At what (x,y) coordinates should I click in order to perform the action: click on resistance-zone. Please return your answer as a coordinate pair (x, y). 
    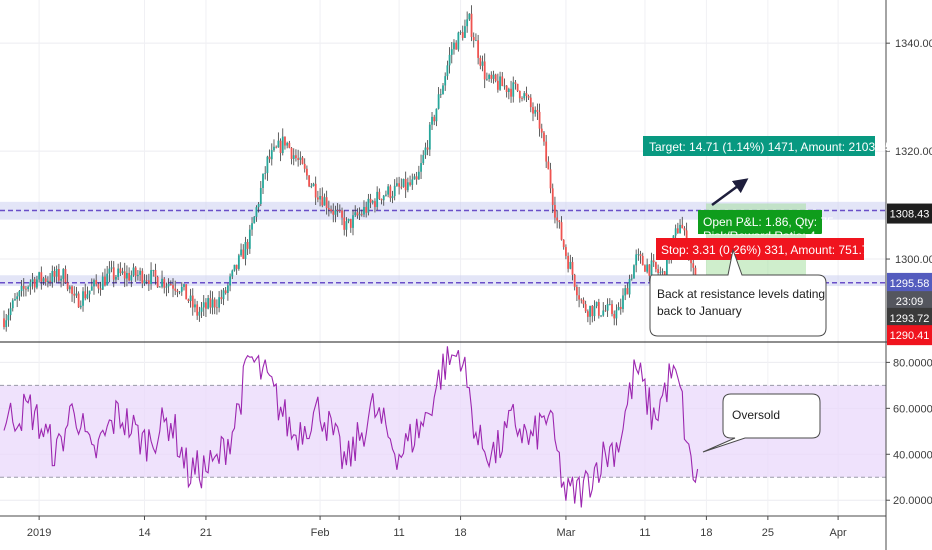
    Looking at the image, I should click on (443, 281).